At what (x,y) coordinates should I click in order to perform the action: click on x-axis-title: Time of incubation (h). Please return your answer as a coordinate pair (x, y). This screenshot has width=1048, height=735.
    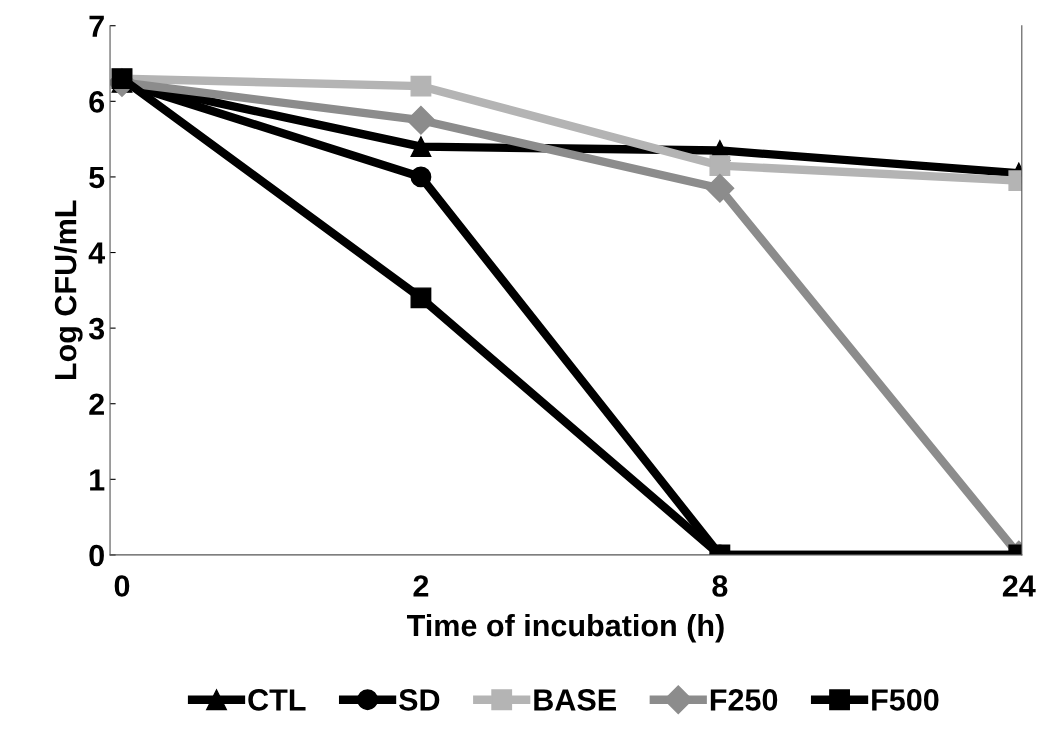
    Looking at the image, I should click on (565, 628).